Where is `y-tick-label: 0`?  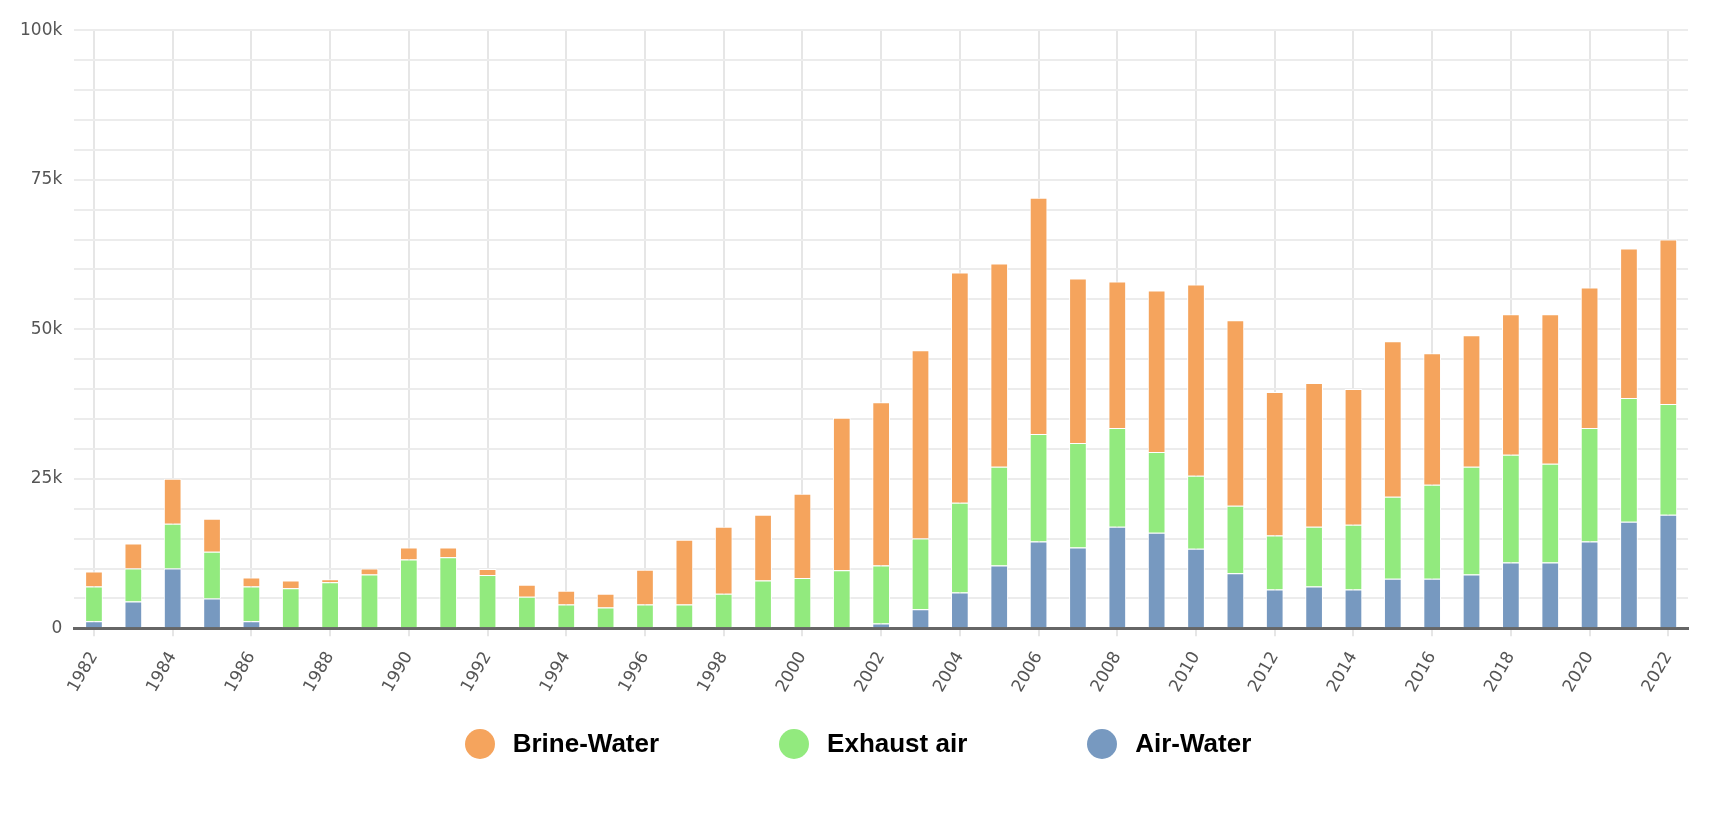
y-tick-label: 0 is located at coordinates (57, 626).